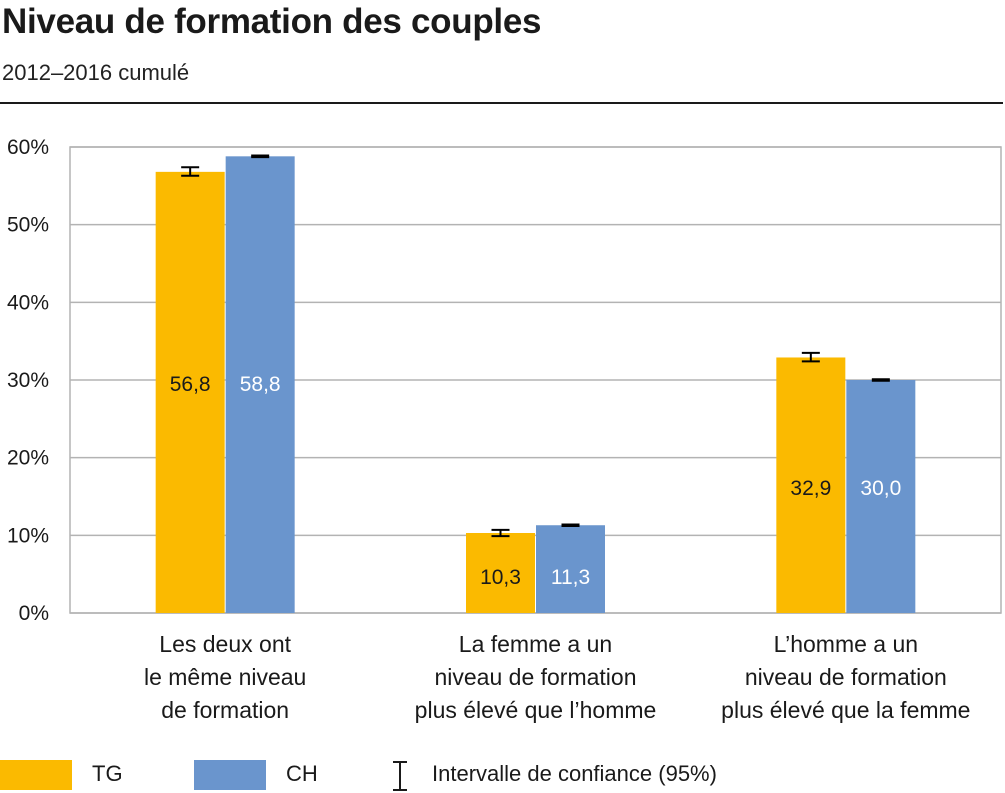  Describe the element at coordinates (28, 380) in the screenshot. I see `y-tick-label: 30%` at that location.